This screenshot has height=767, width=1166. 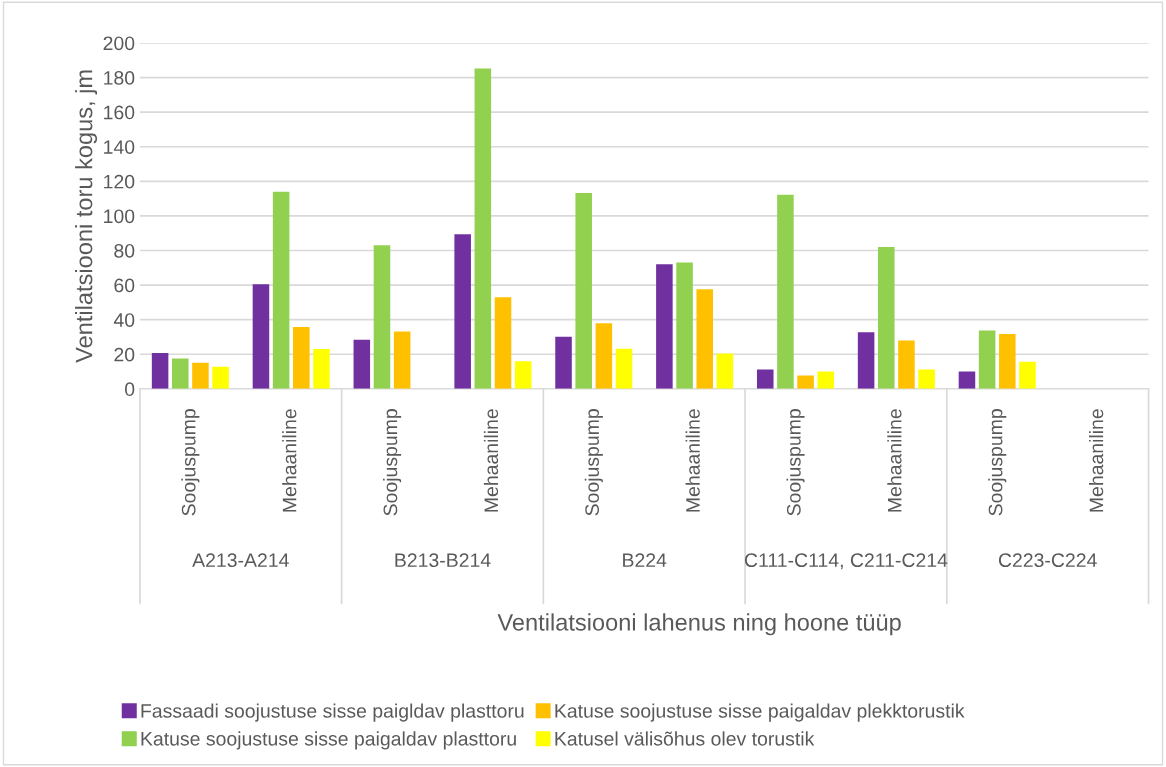 I want to click on y-tick-label: 180, so click(x=119, y=78).